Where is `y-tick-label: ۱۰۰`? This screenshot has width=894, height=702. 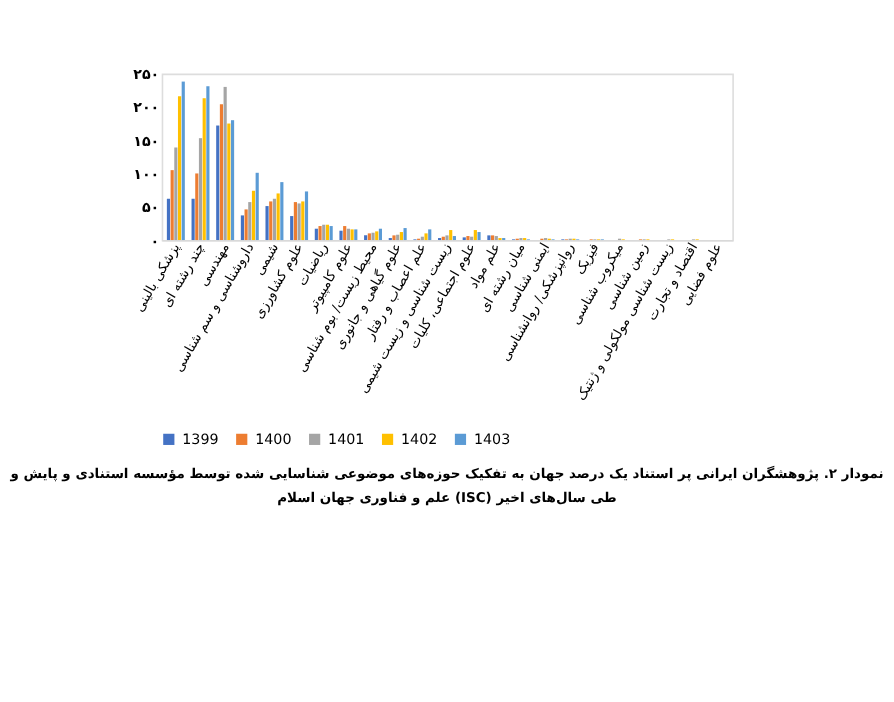
y-tick-label: ۱۰۰ is located at coordinates (146, 174).